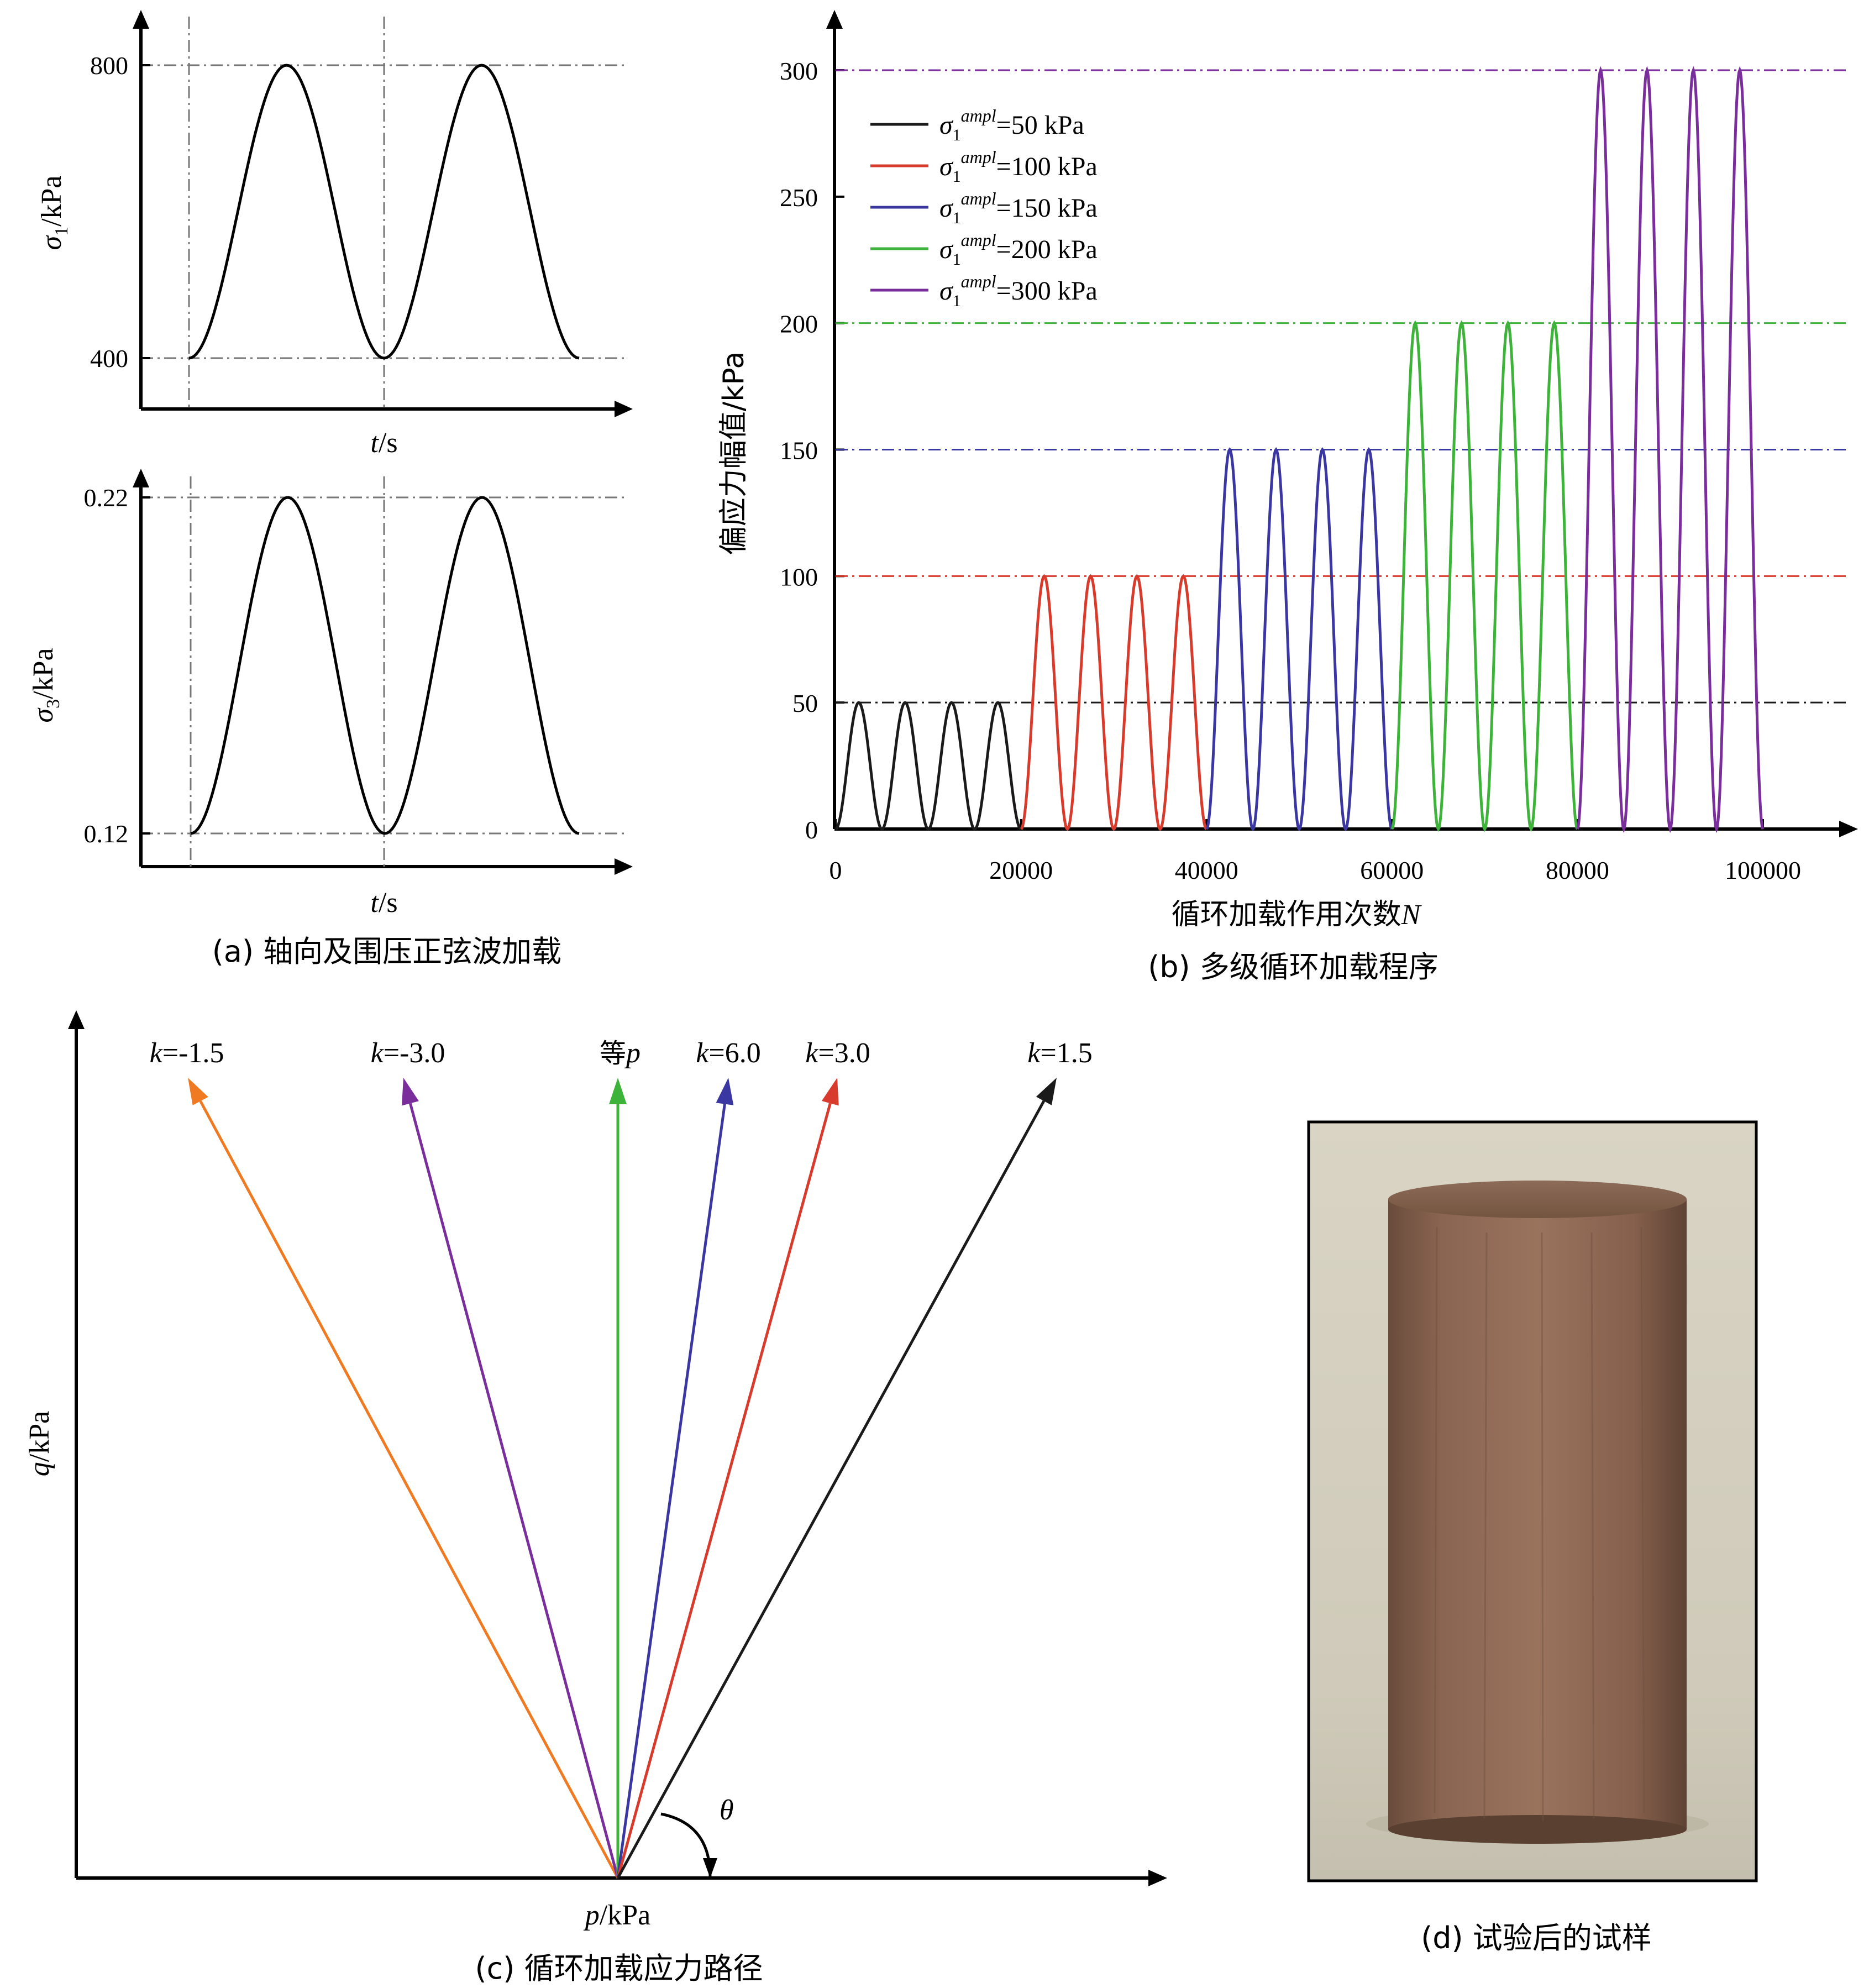 The image size is (1869, 1988). What do you see at coordinates (1206, 870) in the screenshot?
I see `b-x-tick-label-2: 40000` at bounding box center [1206, 870].